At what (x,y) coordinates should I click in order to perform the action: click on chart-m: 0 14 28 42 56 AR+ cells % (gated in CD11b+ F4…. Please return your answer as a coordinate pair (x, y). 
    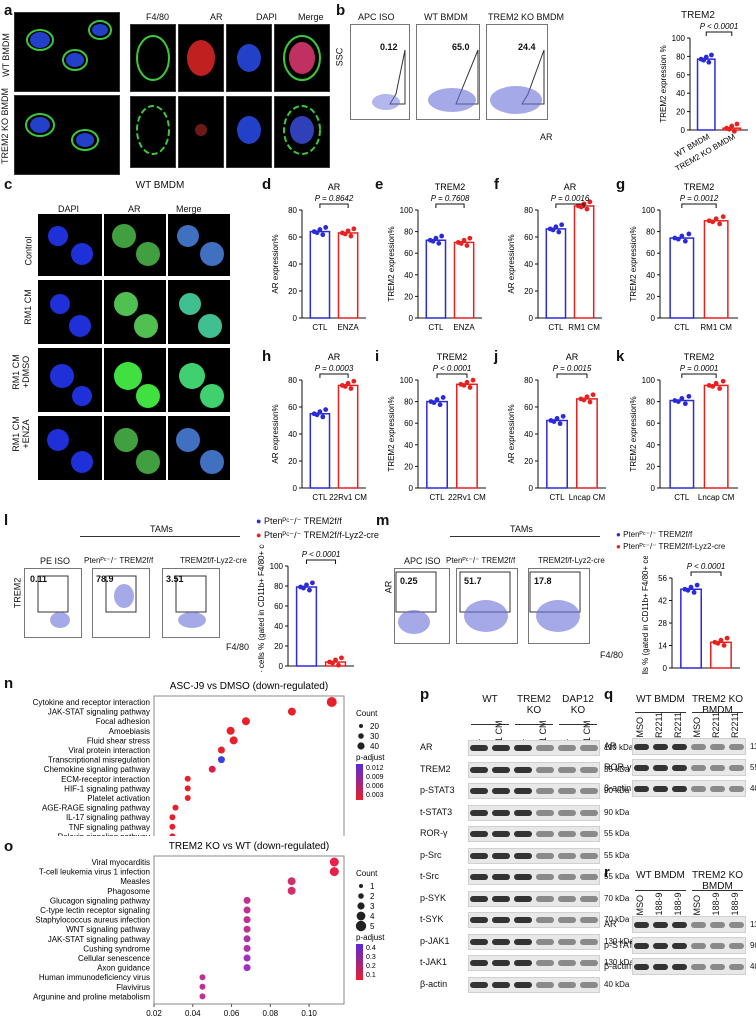
    Looking at the image, I should click on (690, 615).